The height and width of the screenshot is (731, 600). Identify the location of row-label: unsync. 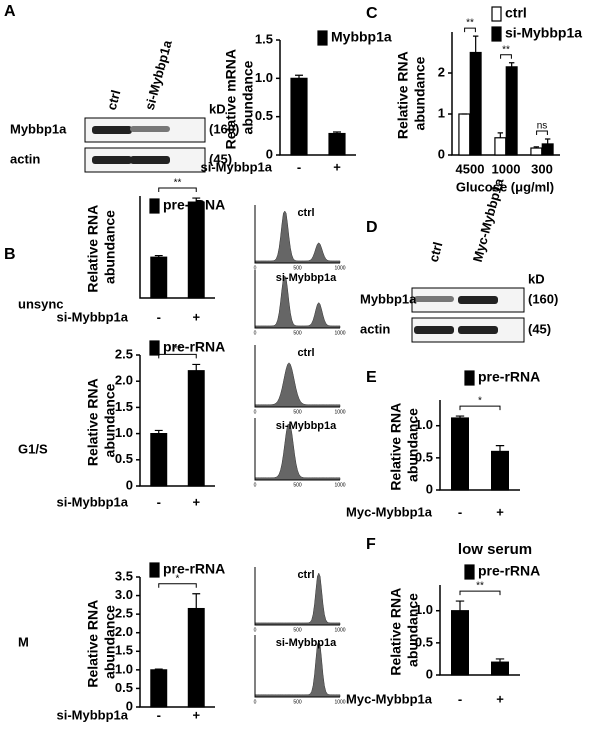
(41, 303).